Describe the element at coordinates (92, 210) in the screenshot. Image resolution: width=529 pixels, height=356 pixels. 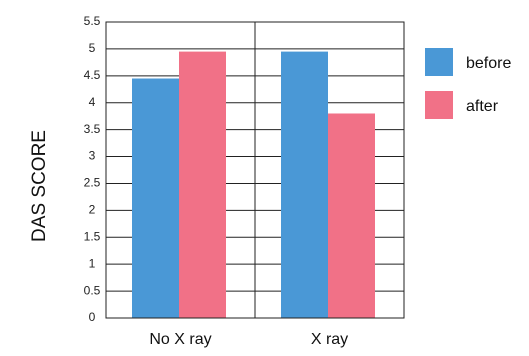
I see `y-tick-label: 2` at that location.